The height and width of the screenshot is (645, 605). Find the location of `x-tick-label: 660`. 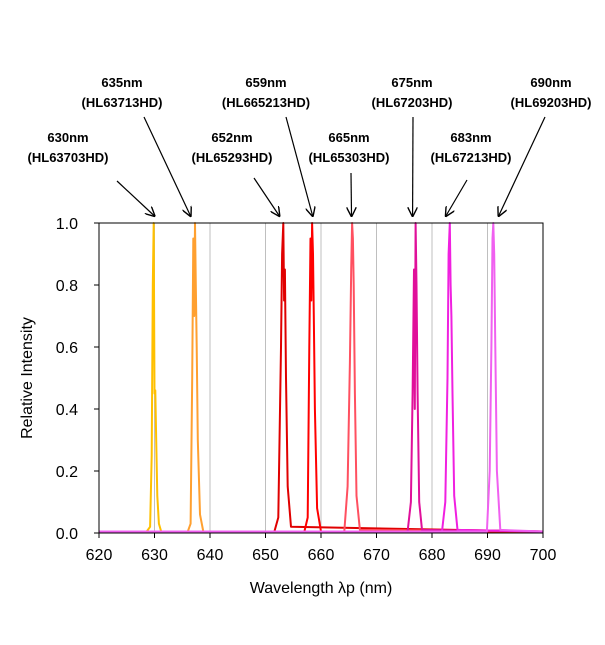

x-tick-label: 660 is located at coordinates (321, 555).